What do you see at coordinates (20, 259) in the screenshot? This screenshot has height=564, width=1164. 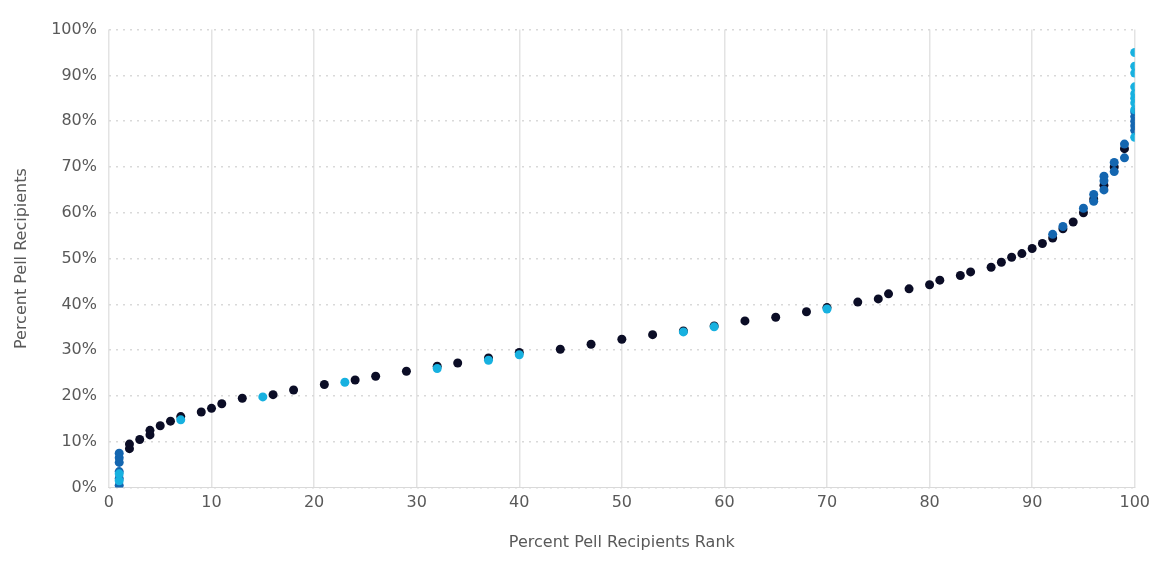 I see `y-axis-title: Percent Pell Recipients` at bounding box center [20, 259].